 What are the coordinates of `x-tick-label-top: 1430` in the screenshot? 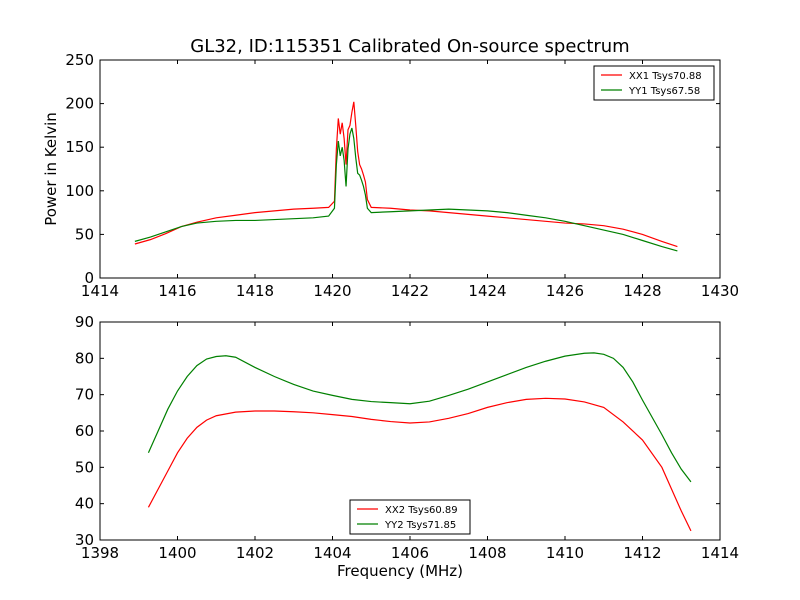 It's located at (720, 291).